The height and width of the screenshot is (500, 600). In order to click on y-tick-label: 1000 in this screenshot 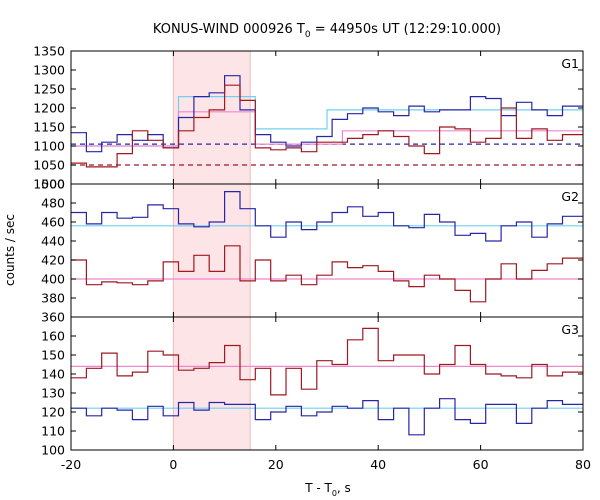, I will do `click(49, 184)`.